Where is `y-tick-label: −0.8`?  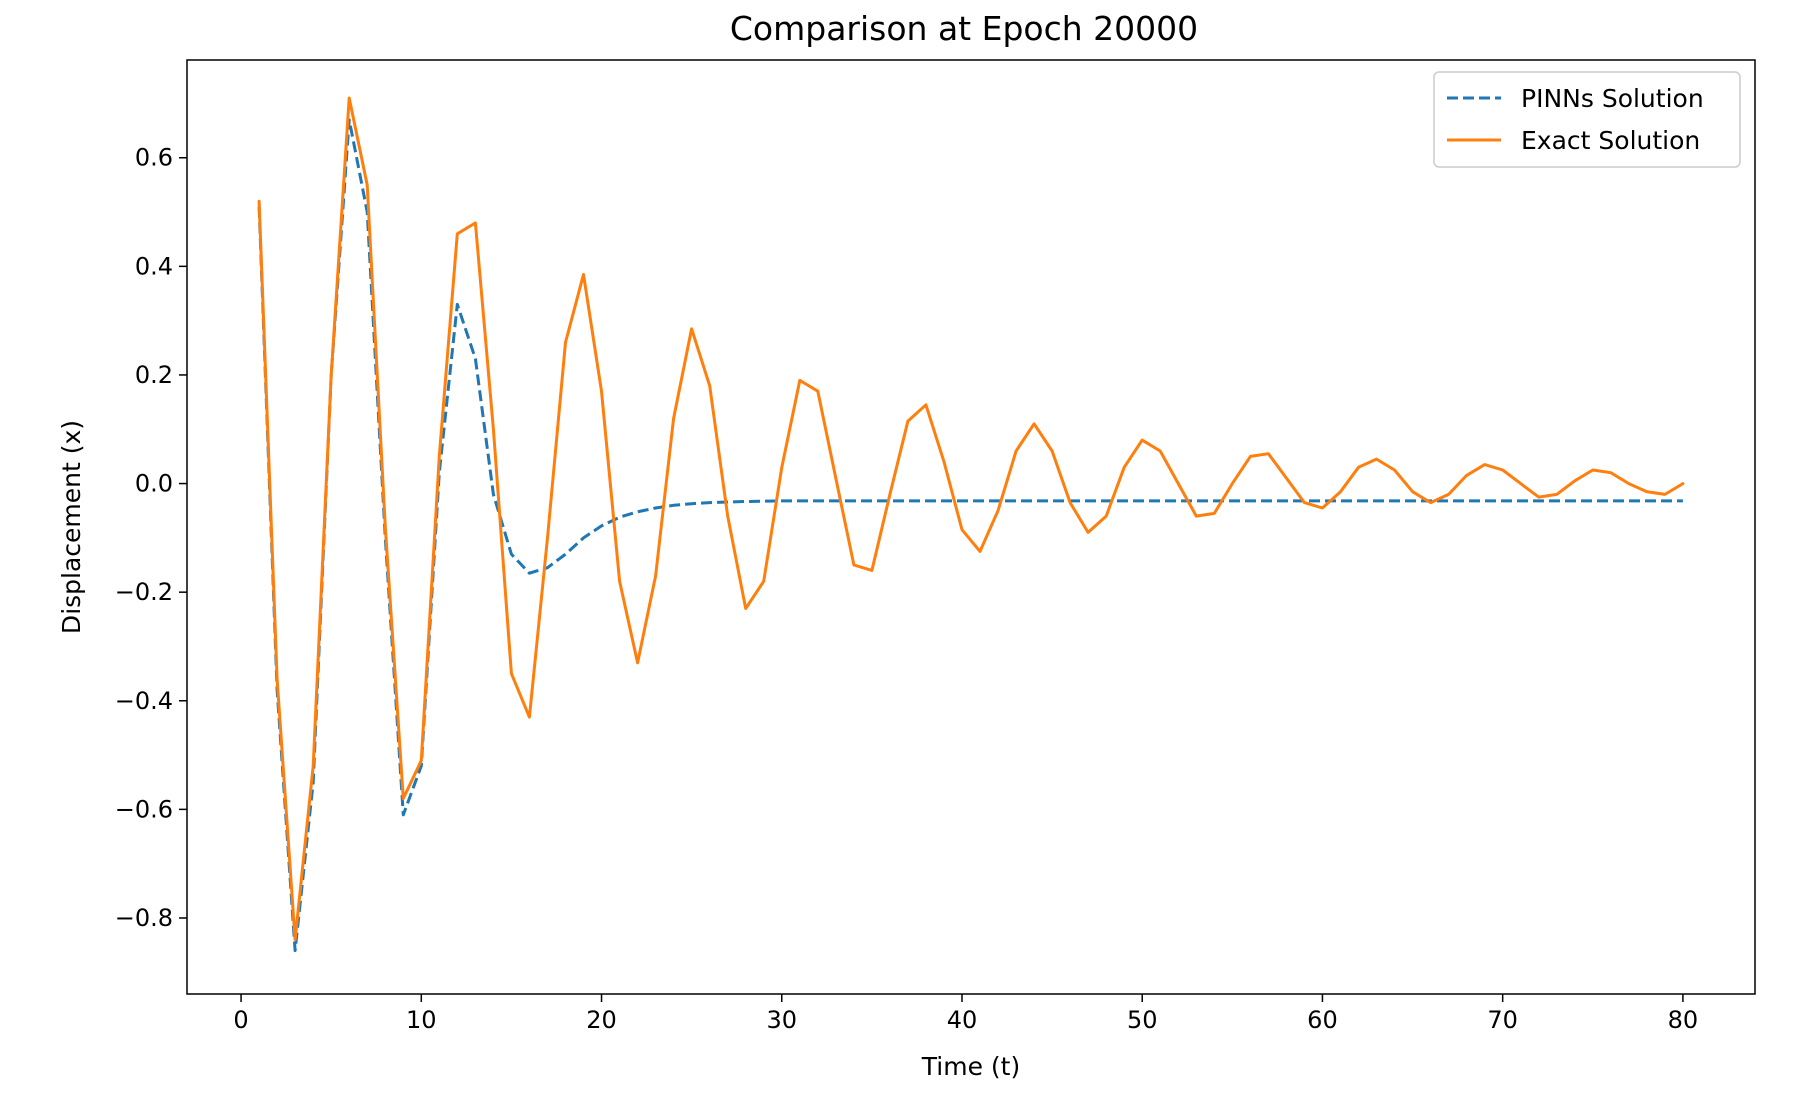
y-tick-label: −0.8 is located at coordinates (144, 918).